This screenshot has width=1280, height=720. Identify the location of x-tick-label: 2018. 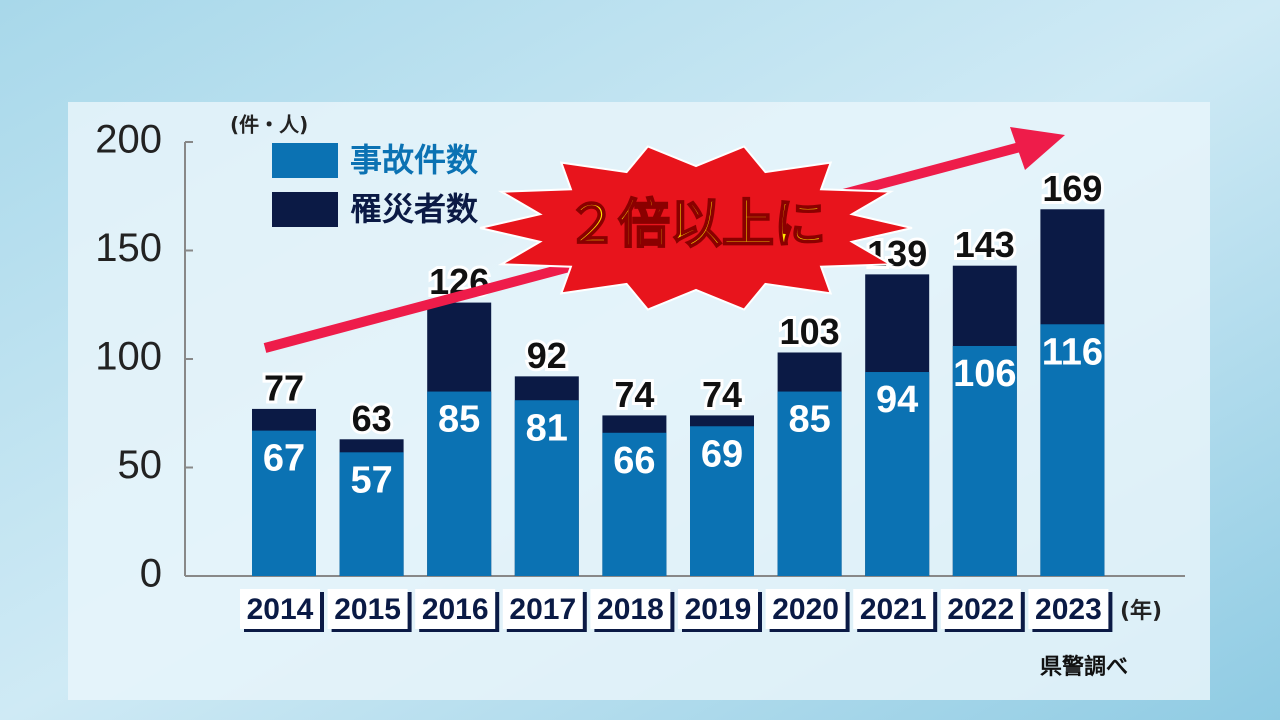
(630, 609).